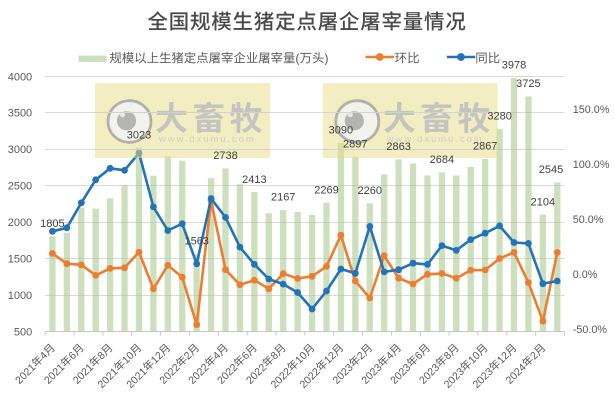 This screenshot has height=405, width=615. What do you see at coordinates (591, 110) in the screenshot?
I see `svg-text: 150.0%` at bounding box center [591, 110].